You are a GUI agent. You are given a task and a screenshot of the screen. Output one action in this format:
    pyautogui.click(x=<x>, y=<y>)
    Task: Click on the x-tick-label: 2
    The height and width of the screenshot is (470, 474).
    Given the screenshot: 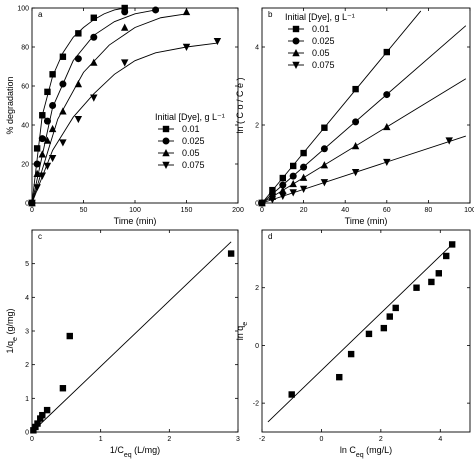 What is the action you would take?
    pyautogui.click(x=381, y=439)
    